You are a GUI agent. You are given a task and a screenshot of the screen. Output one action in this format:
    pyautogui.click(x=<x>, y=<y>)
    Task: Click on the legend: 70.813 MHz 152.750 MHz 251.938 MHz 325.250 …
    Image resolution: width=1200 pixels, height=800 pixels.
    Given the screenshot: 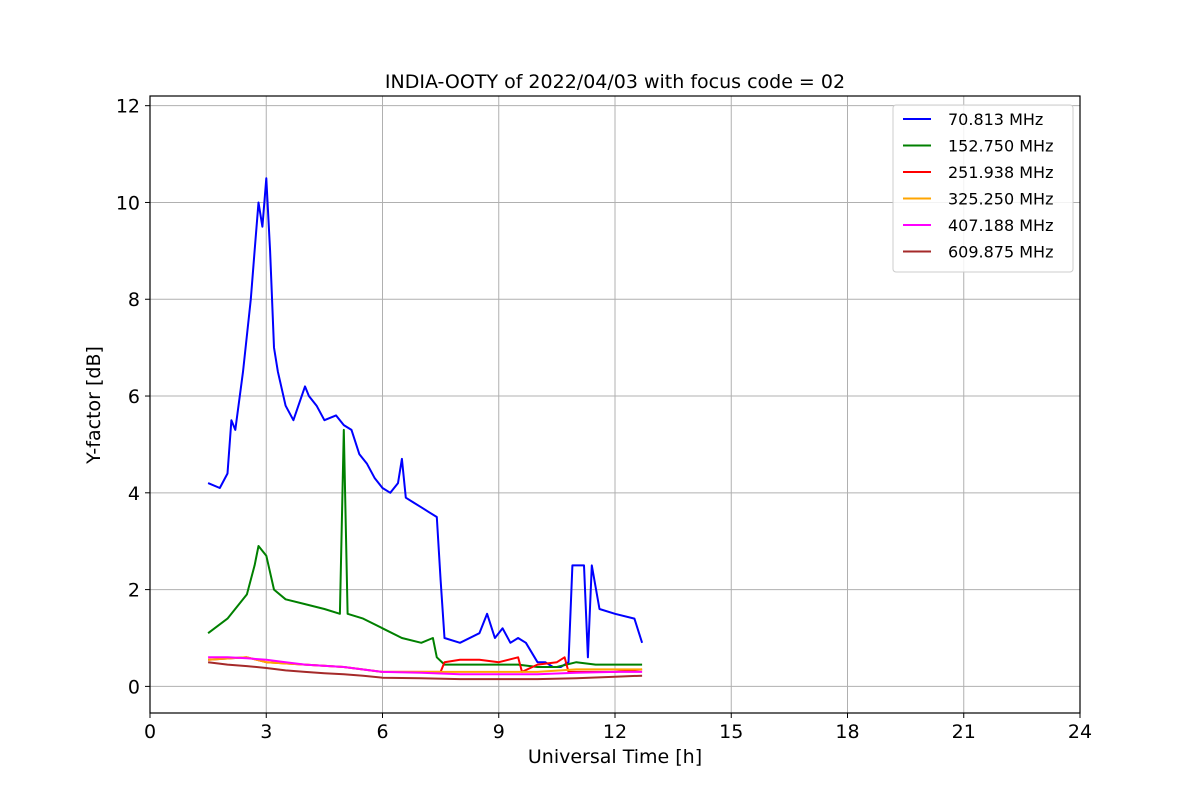 What is the action you would take?
    pyautogui.click(x=983, y=188)
    